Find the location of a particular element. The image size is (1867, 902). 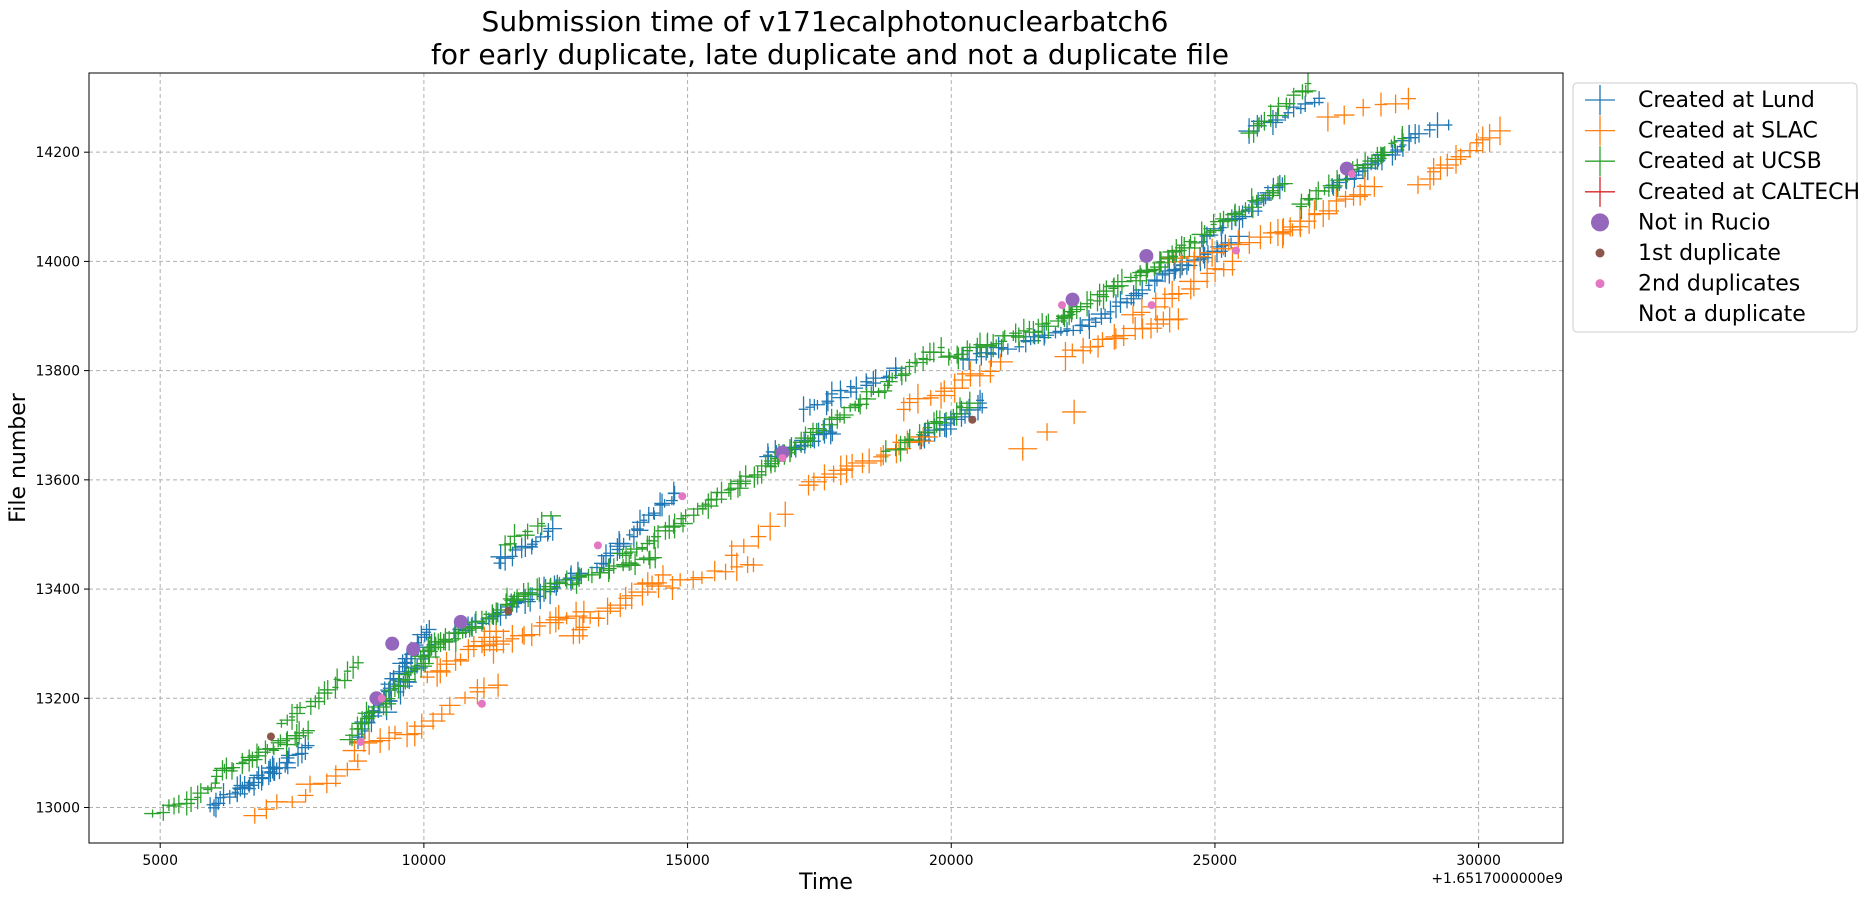

y-tick-label: 13200 is located at coordinates (57, 699).